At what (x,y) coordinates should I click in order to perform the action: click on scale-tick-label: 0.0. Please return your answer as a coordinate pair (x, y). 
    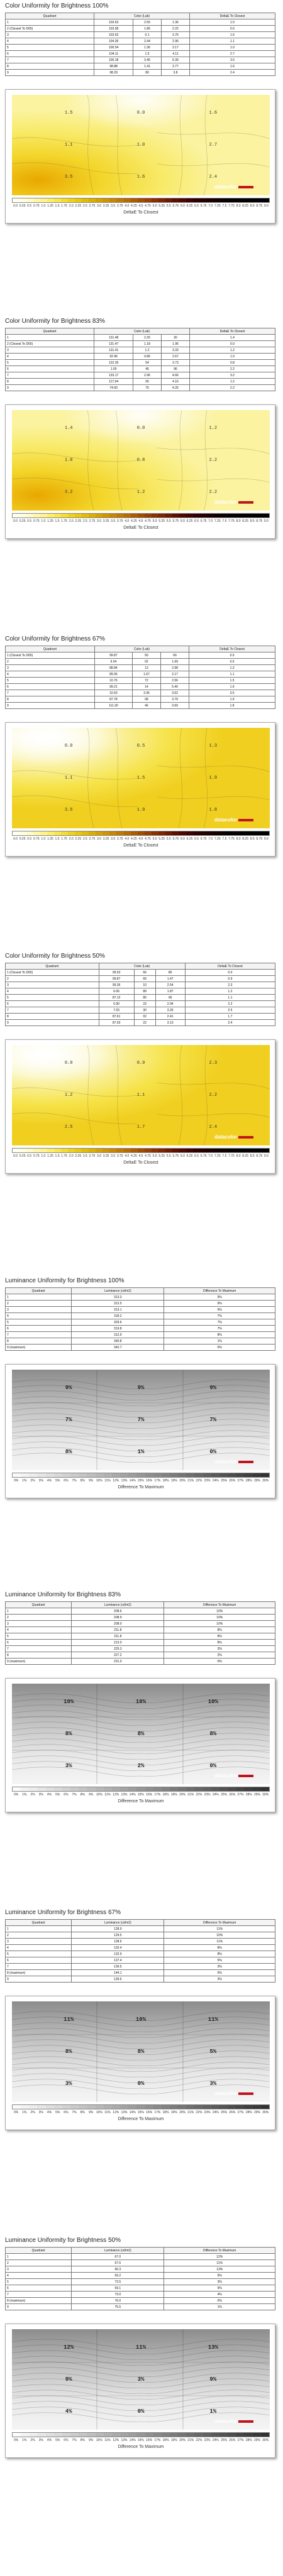
    Looking at the image, I should click on (16, 521).